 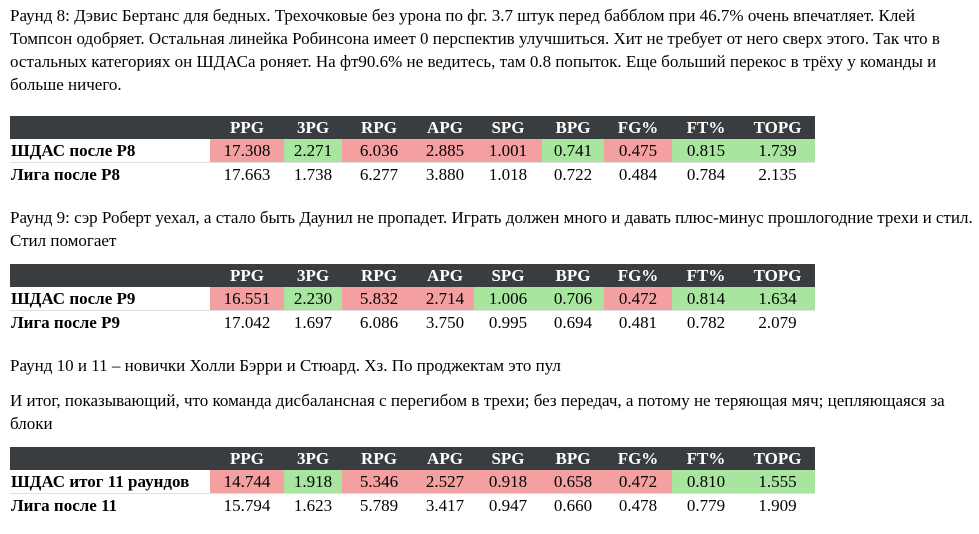 What do you see at coordinates (313, 482) in the screenshot?
I see `stat-cell: 1.918` at bounding box center [313, 482].